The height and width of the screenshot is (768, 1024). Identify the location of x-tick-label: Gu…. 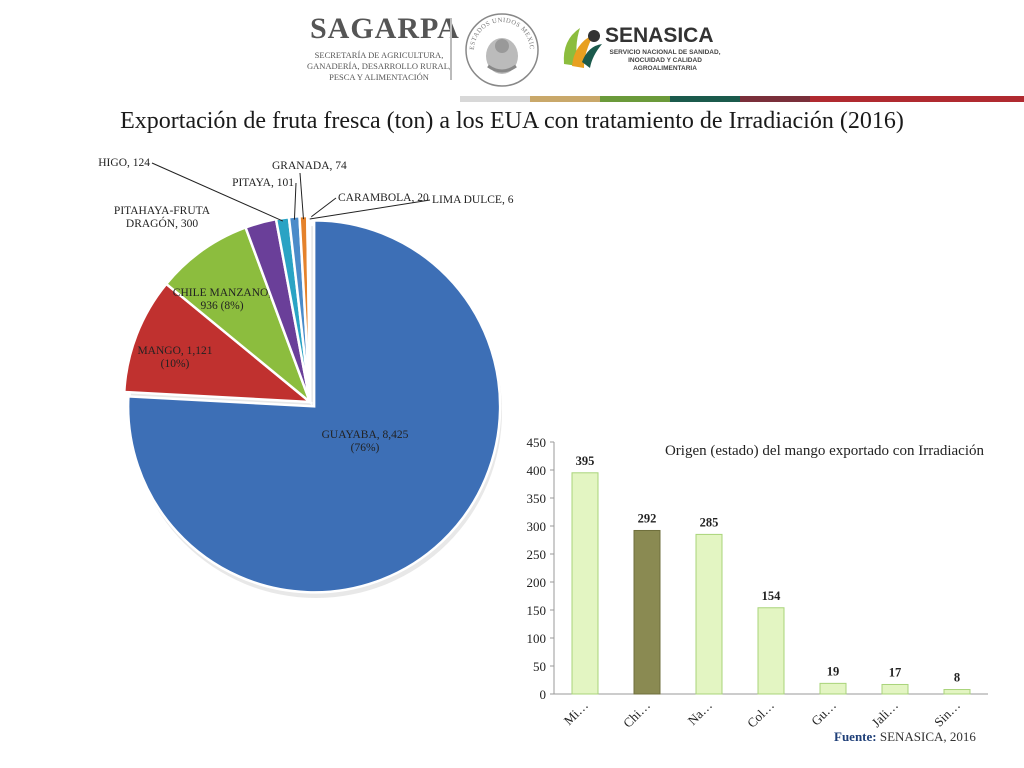
(823, 713).